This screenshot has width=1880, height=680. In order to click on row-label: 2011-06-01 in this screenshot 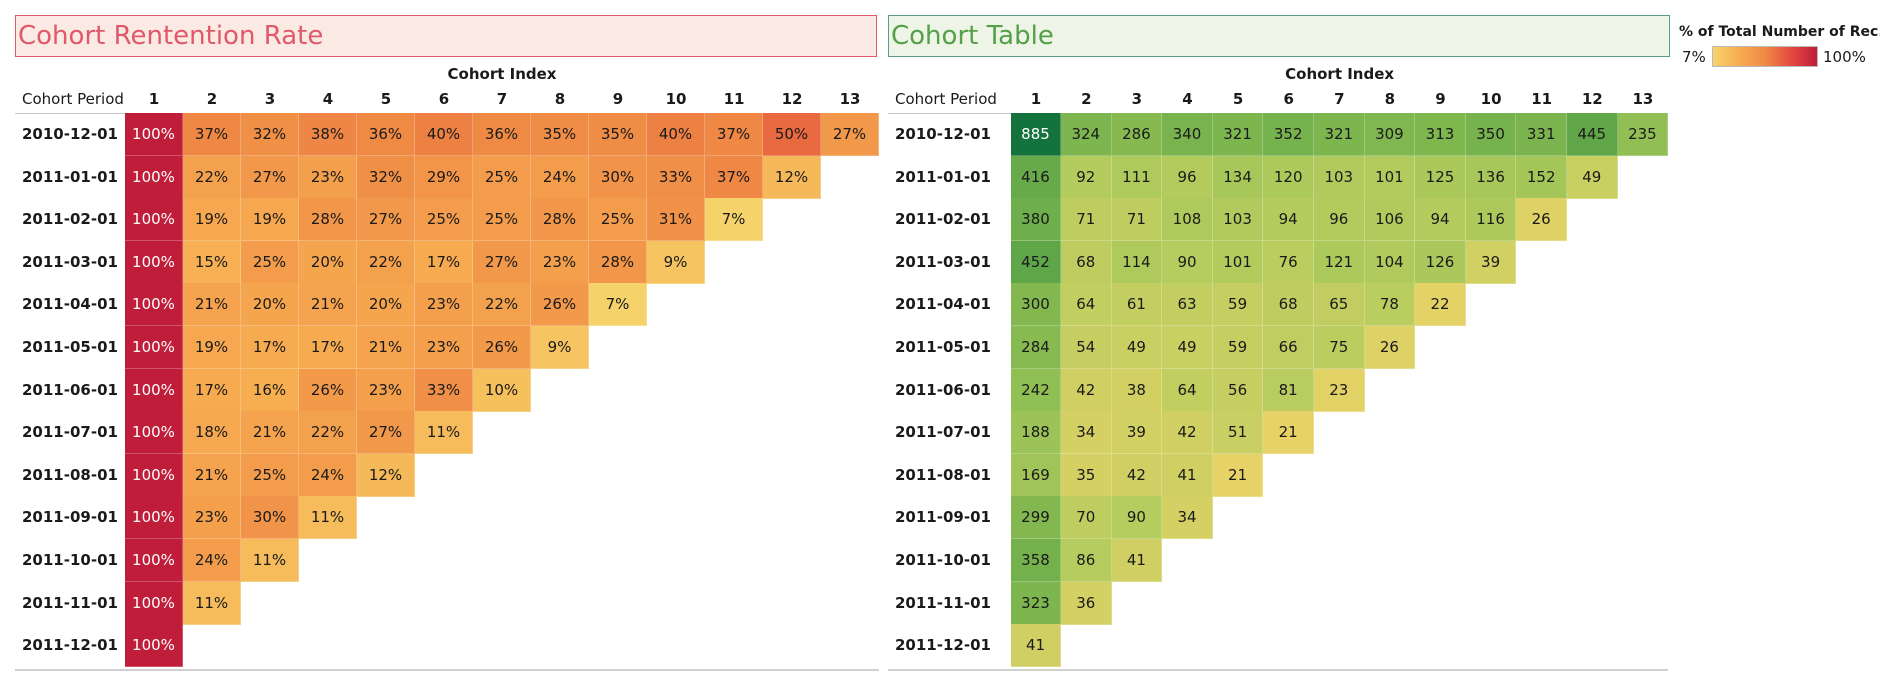, I will do `click(943, 389)`.